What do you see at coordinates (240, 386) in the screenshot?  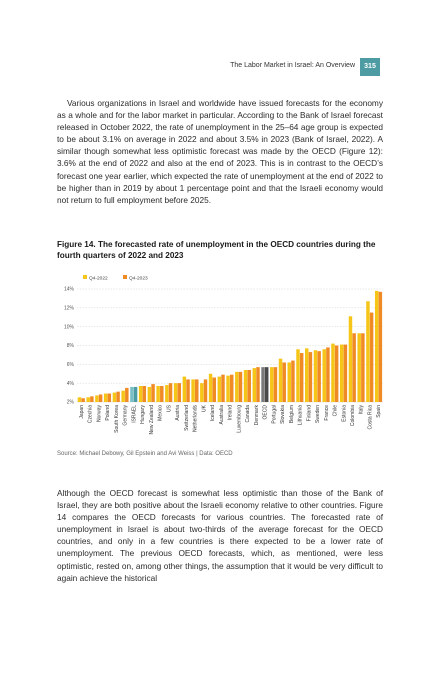 I see `bar-luxembourg-q4-2023` at bounding box center [240, 386].